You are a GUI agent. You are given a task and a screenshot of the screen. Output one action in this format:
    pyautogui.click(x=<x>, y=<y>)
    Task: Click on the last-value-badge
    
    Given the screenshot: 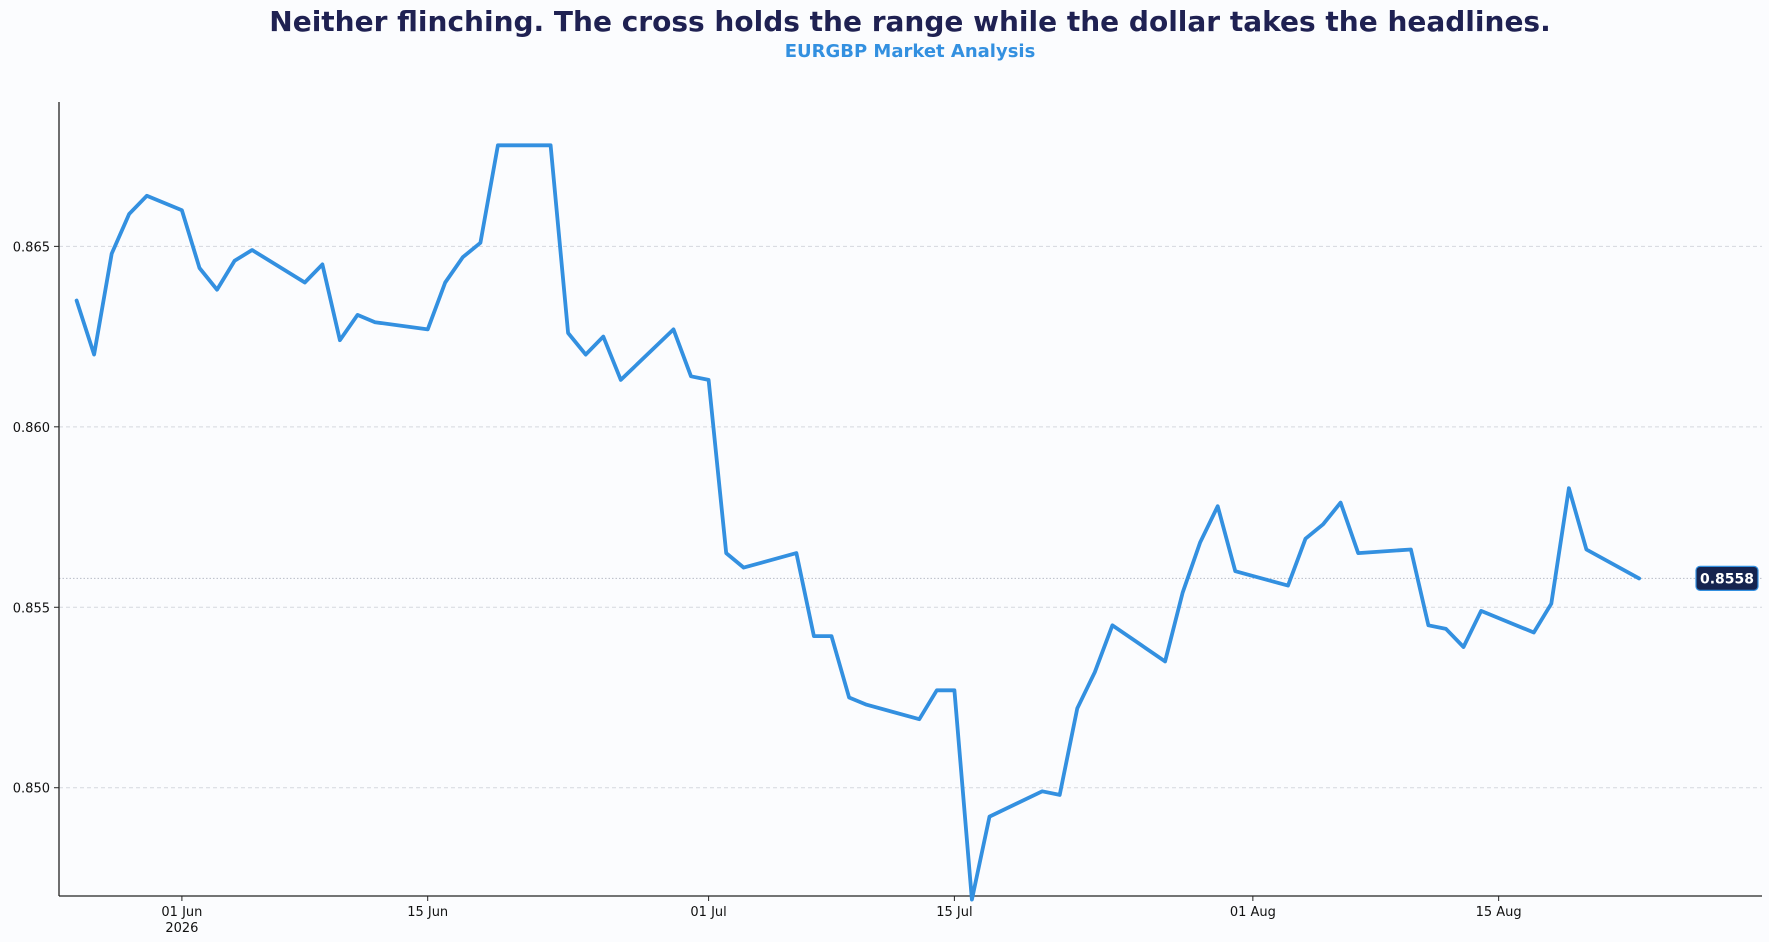 What is the action you would take?
    pyautogui.click(x=1727, y=578)
    